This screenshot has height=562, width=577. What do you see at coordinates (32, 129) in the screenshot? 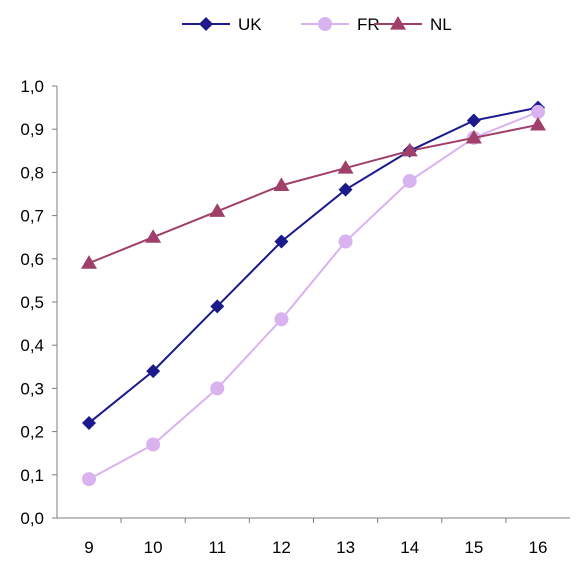
I see `y-tick-label: 0,9` at bounding box center [32, 129].